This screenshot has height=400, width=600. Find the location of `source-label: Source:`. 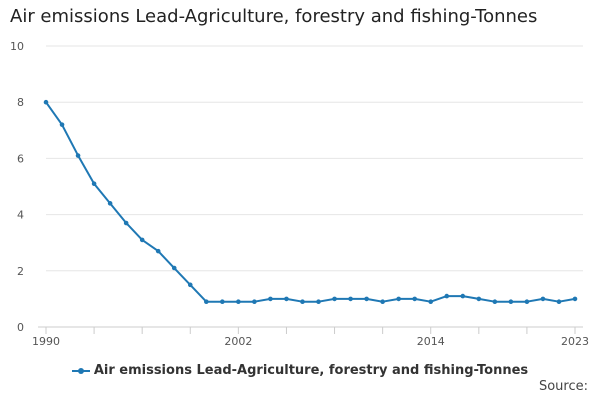

source-label: Source: is located at coordinates (563, 386).